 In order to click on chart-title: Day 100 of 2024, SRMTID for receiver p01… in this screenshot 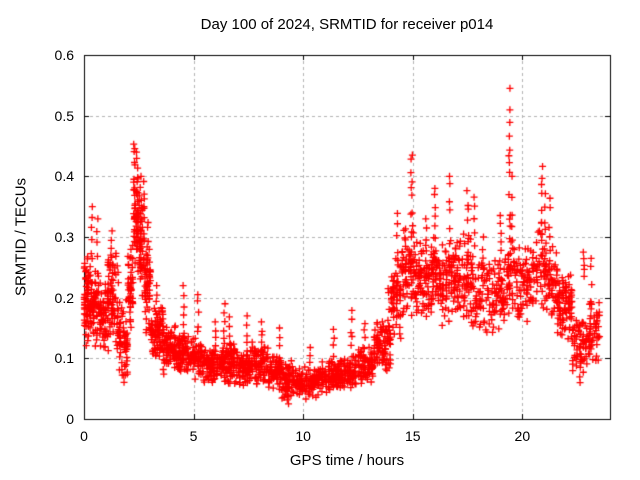, I will do `click(347, 24)`.